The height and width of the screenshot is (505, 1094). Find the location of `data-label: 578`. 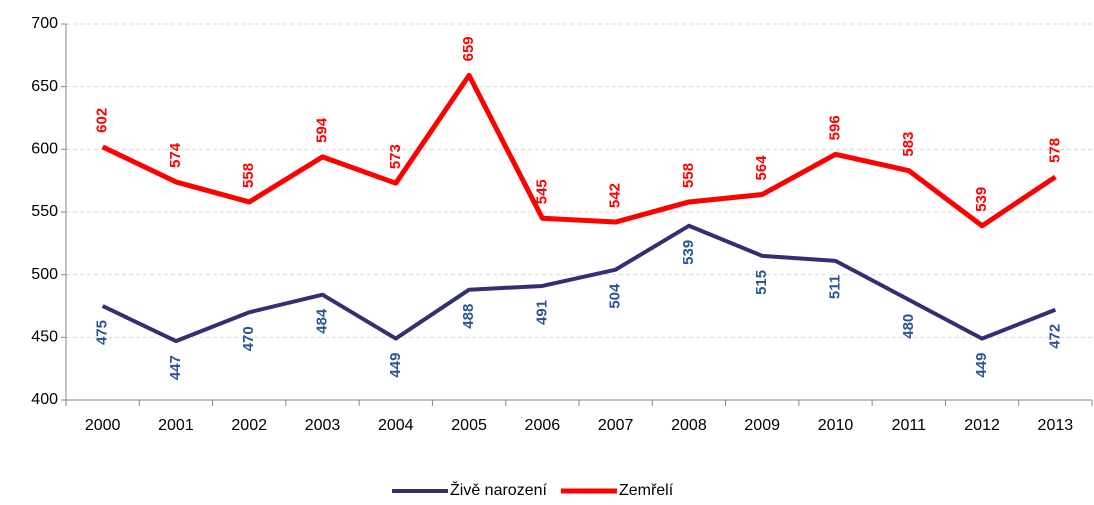

data-label: 578 is located at coordinates (1054, 150).